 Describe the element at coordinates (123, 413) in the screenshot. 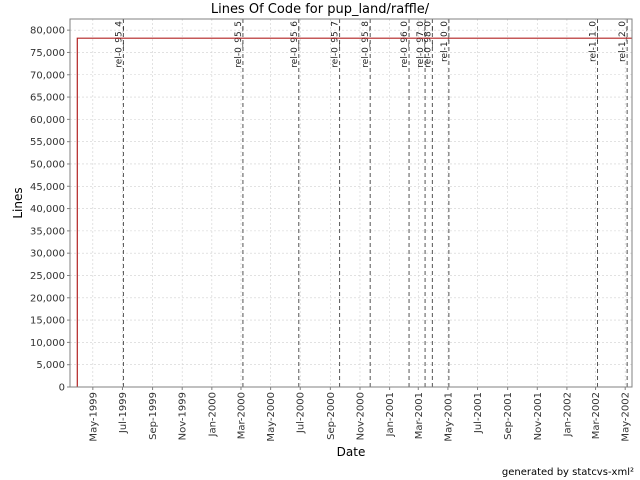

I see `x-tick-label: Jul-1999` at that location.